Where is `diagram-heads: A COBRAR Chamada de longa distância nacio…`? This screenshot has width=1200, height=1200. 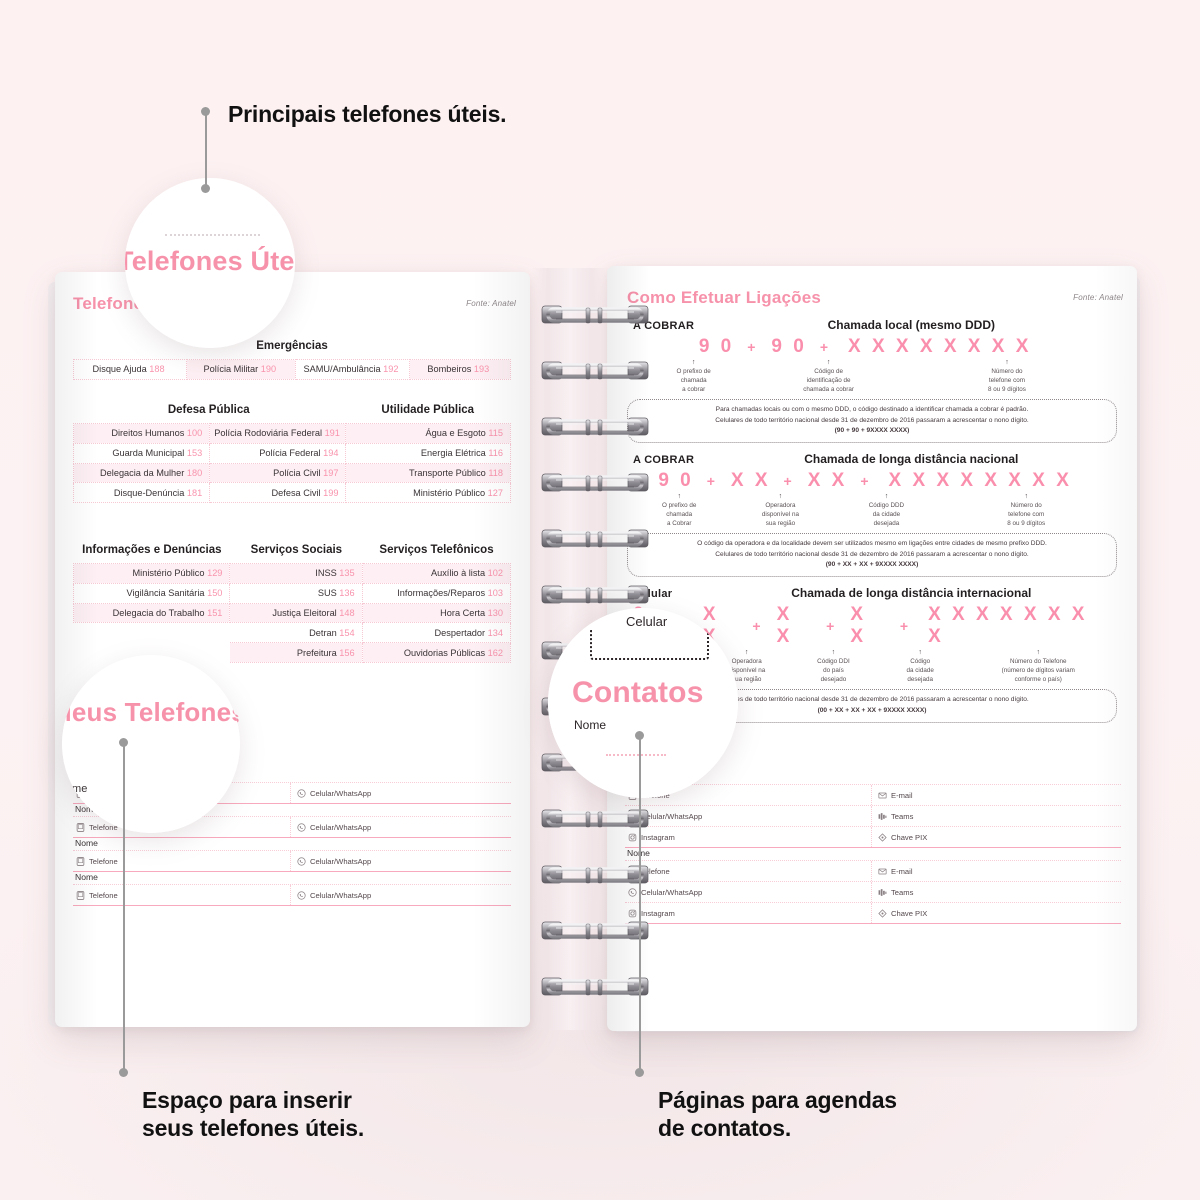
diagram-heads: A COBRAR Chamada de longa distância nacio… is located at coordinates (872, 459).